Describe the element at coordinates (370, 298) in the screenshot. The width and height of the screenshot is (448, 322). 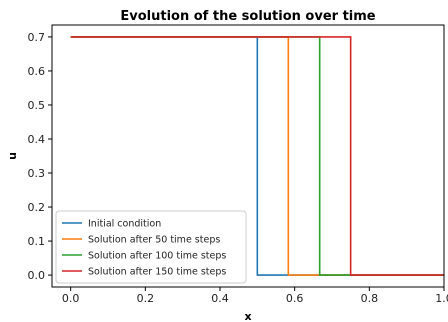
I see `x-tick-label: 0.8` at that location.